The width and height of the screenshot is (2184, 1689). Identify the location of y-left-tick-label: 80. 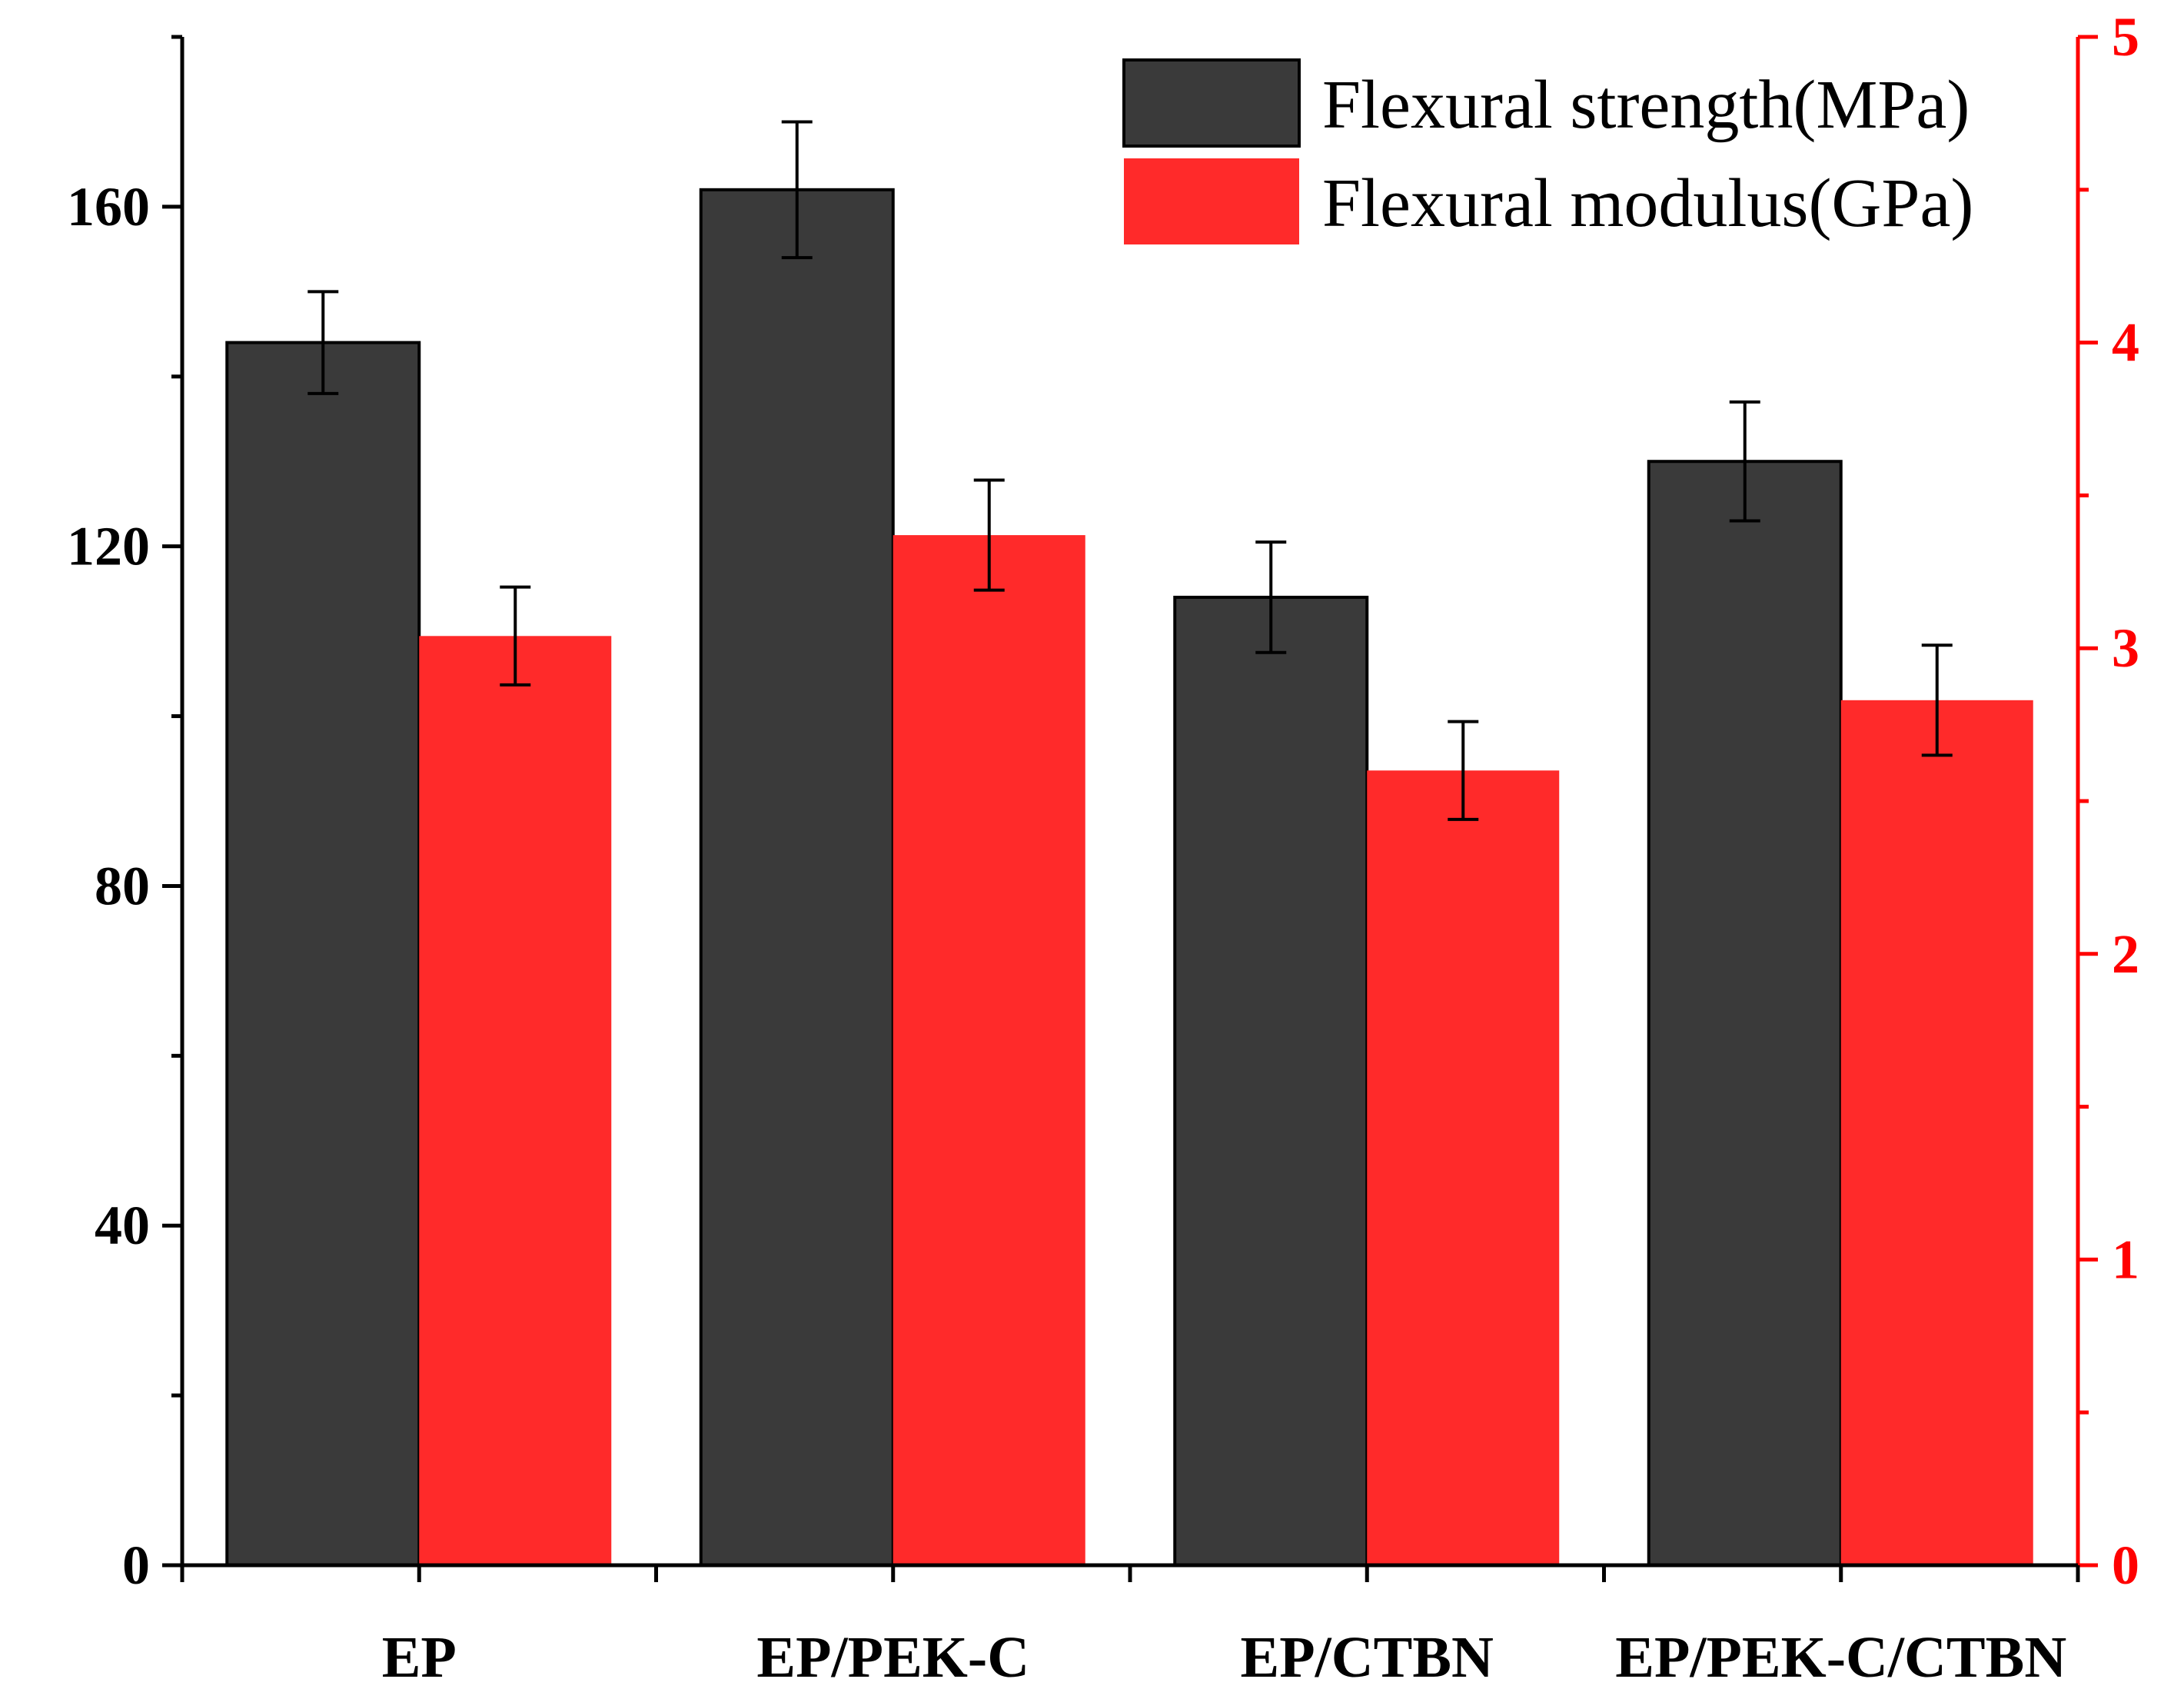
(123, 886).